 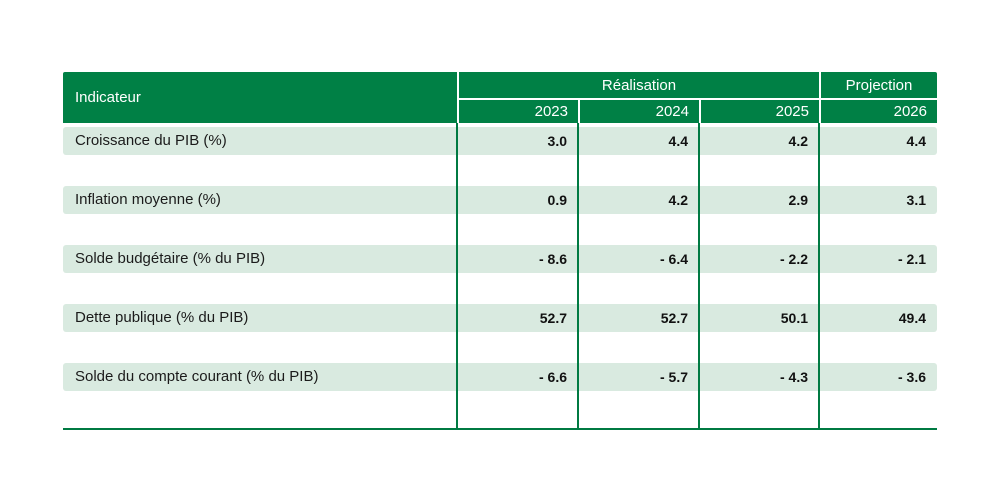 What do you see at coordinates (151, 140) in the screenshot?
I see `row-label: Croissance du PIB (%)` at bounding box center [151, 140].